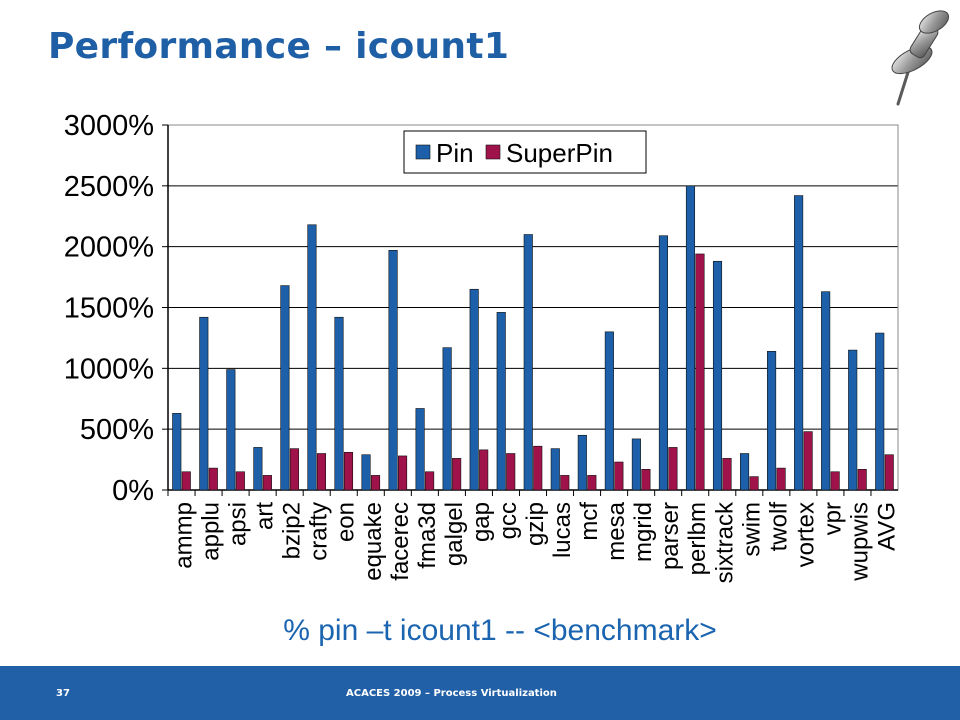  What do you see at coordinates (133, 491) in the screenshot?
I see `y-tick-label: 0%` at bounding box center [133, 491].